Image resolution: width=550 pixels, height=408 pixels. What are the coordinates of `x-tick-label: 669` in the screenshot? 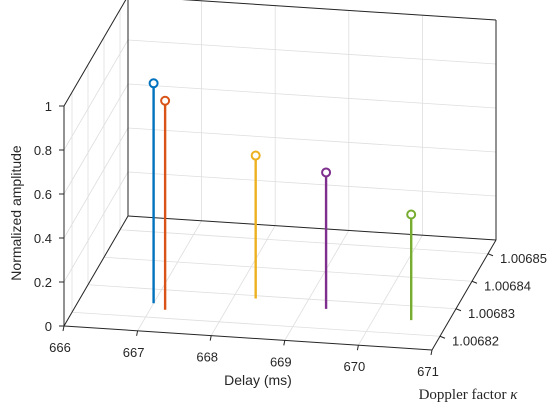 It's located at (281, 361).